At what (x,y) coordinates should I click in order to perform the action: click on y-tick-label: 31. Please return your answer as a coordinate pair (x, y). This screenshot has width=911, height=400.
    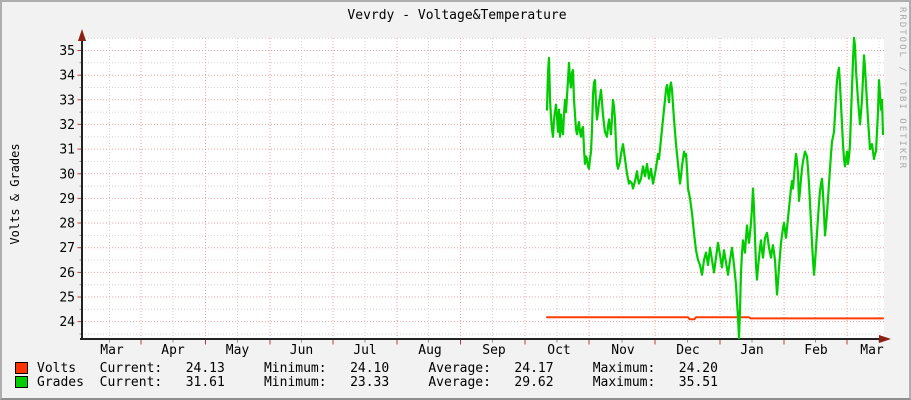
    Looking at the image, I should click on (67, 150).